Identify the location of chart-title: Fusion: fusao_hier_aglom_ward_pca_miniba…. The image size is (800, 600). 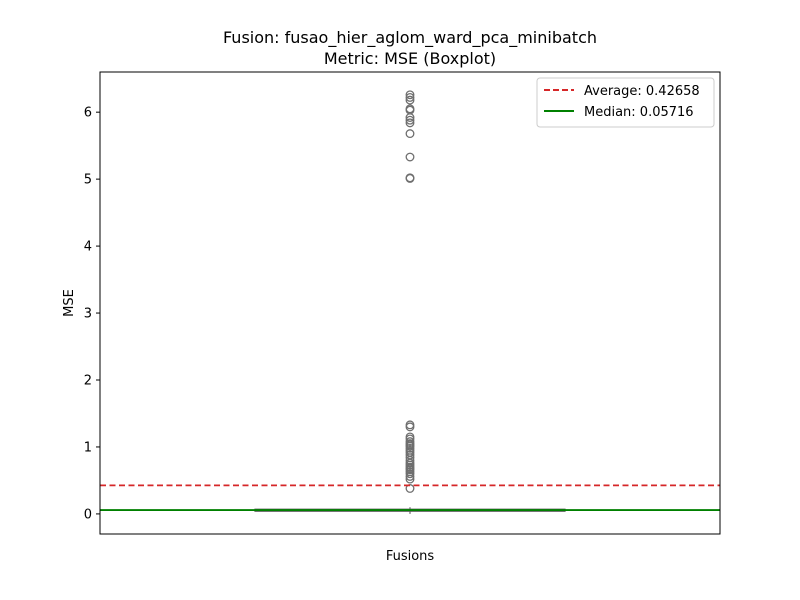
(410, 38).